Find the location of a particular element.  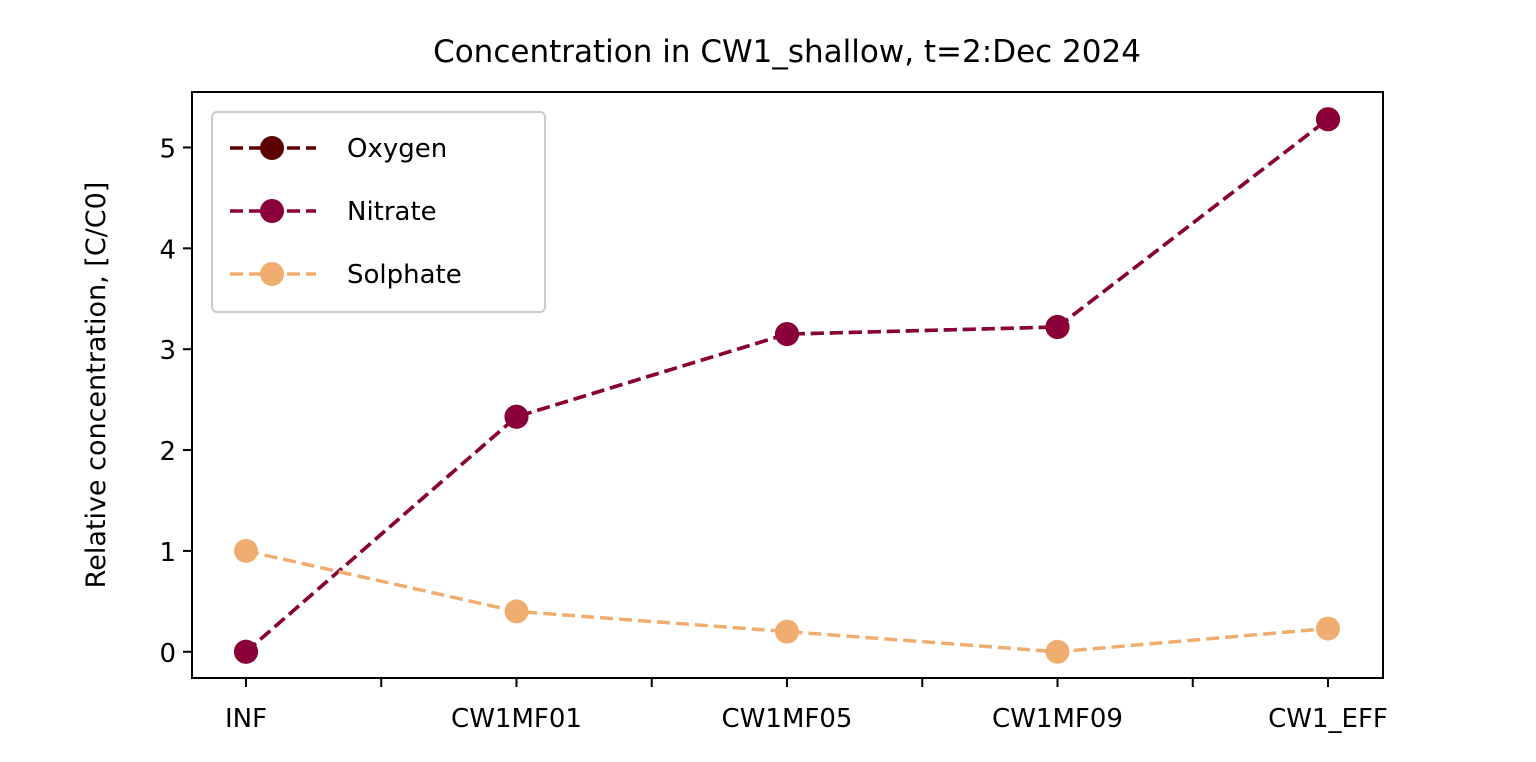

x-tick-label: CW1MF09 is located at coordinates (1057, 719).